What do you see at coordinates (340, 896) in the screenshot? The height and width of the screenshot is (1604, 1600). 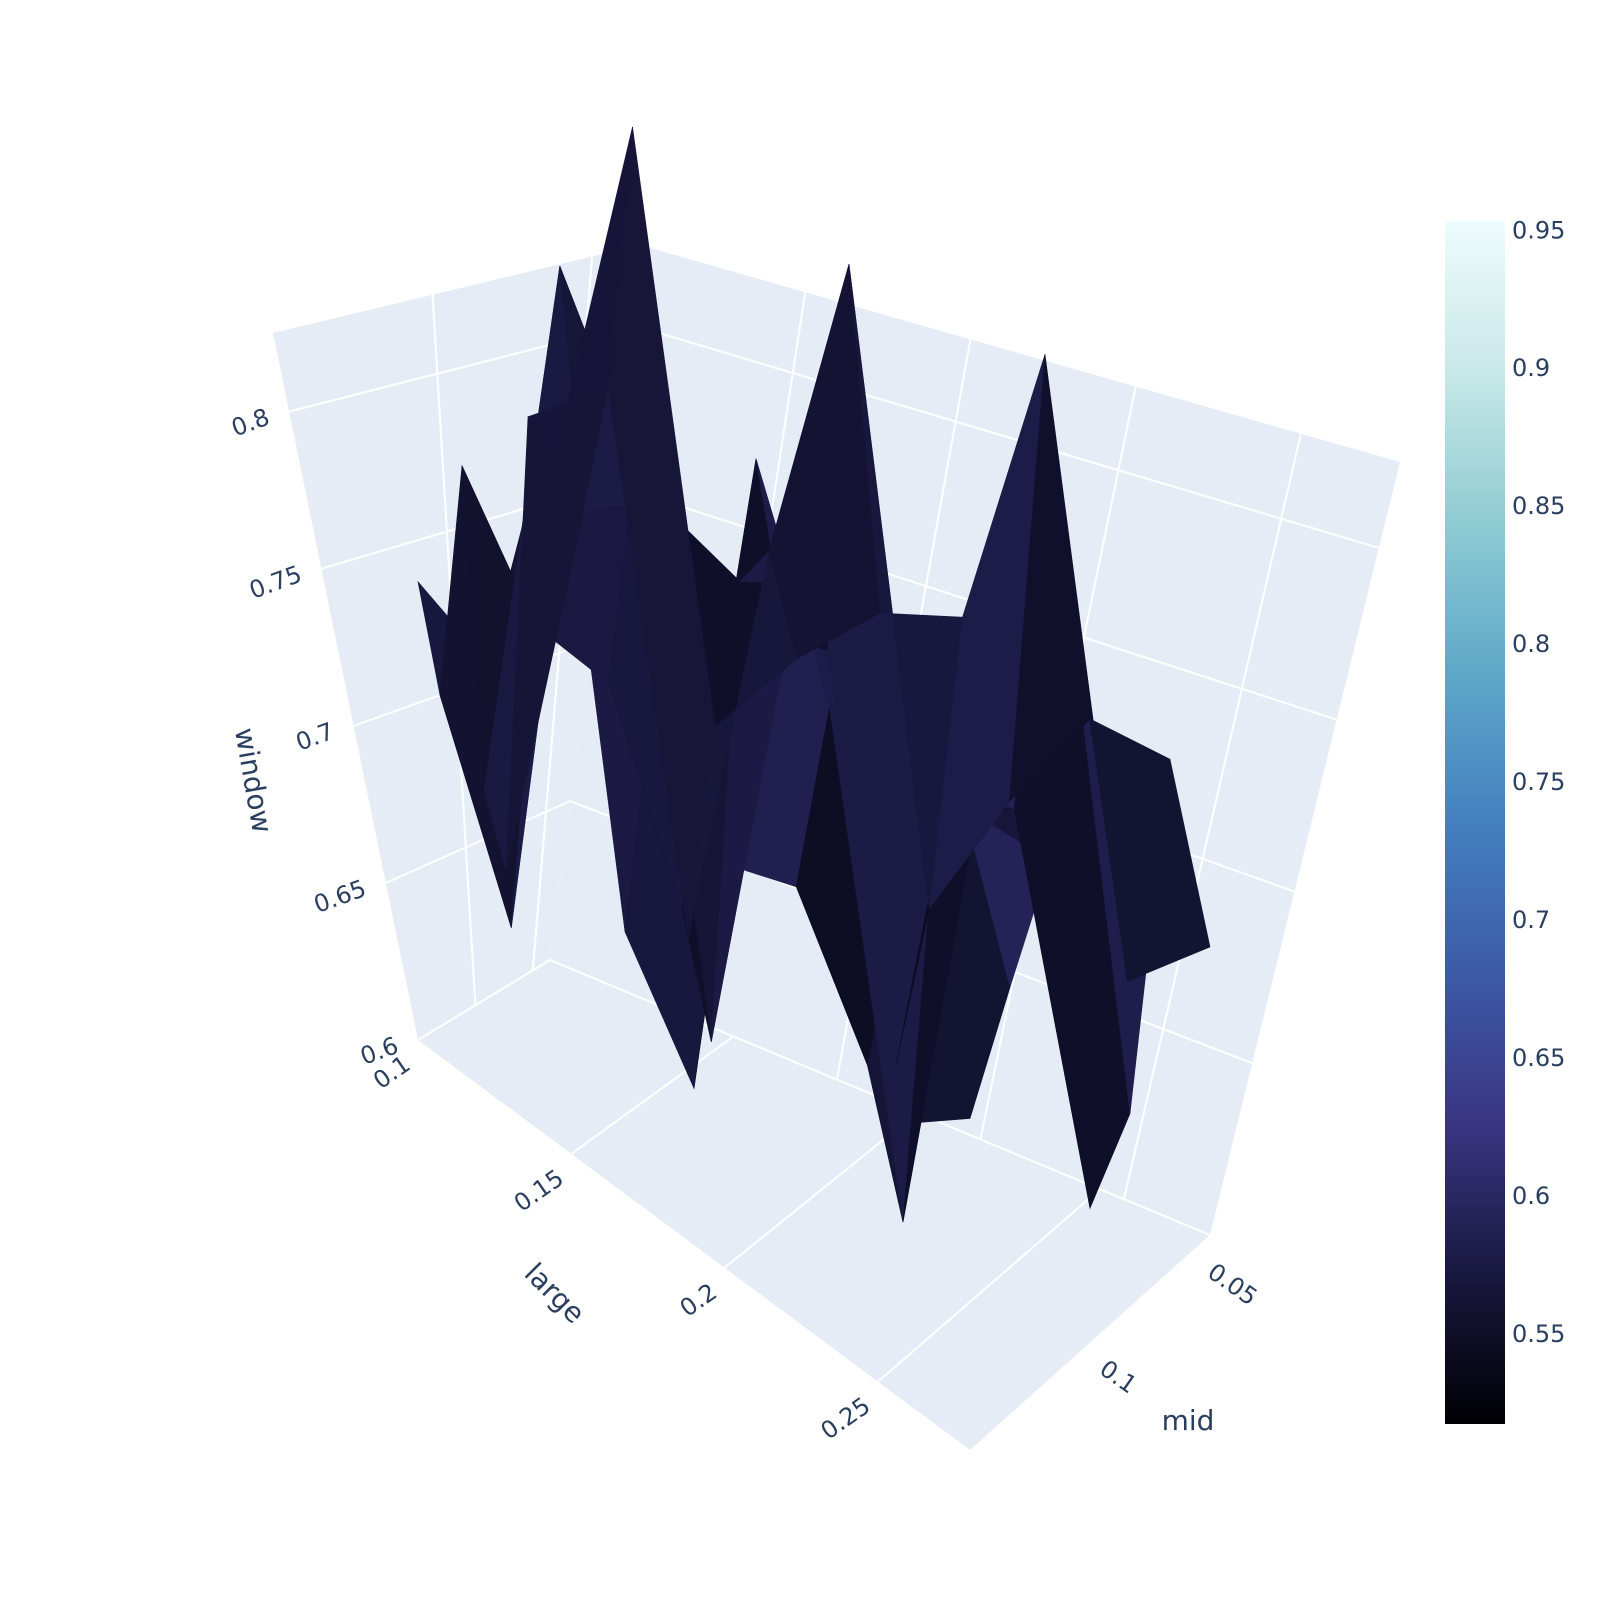 I see `z-tick-label: 0.65` at bounding box center [340, 896].